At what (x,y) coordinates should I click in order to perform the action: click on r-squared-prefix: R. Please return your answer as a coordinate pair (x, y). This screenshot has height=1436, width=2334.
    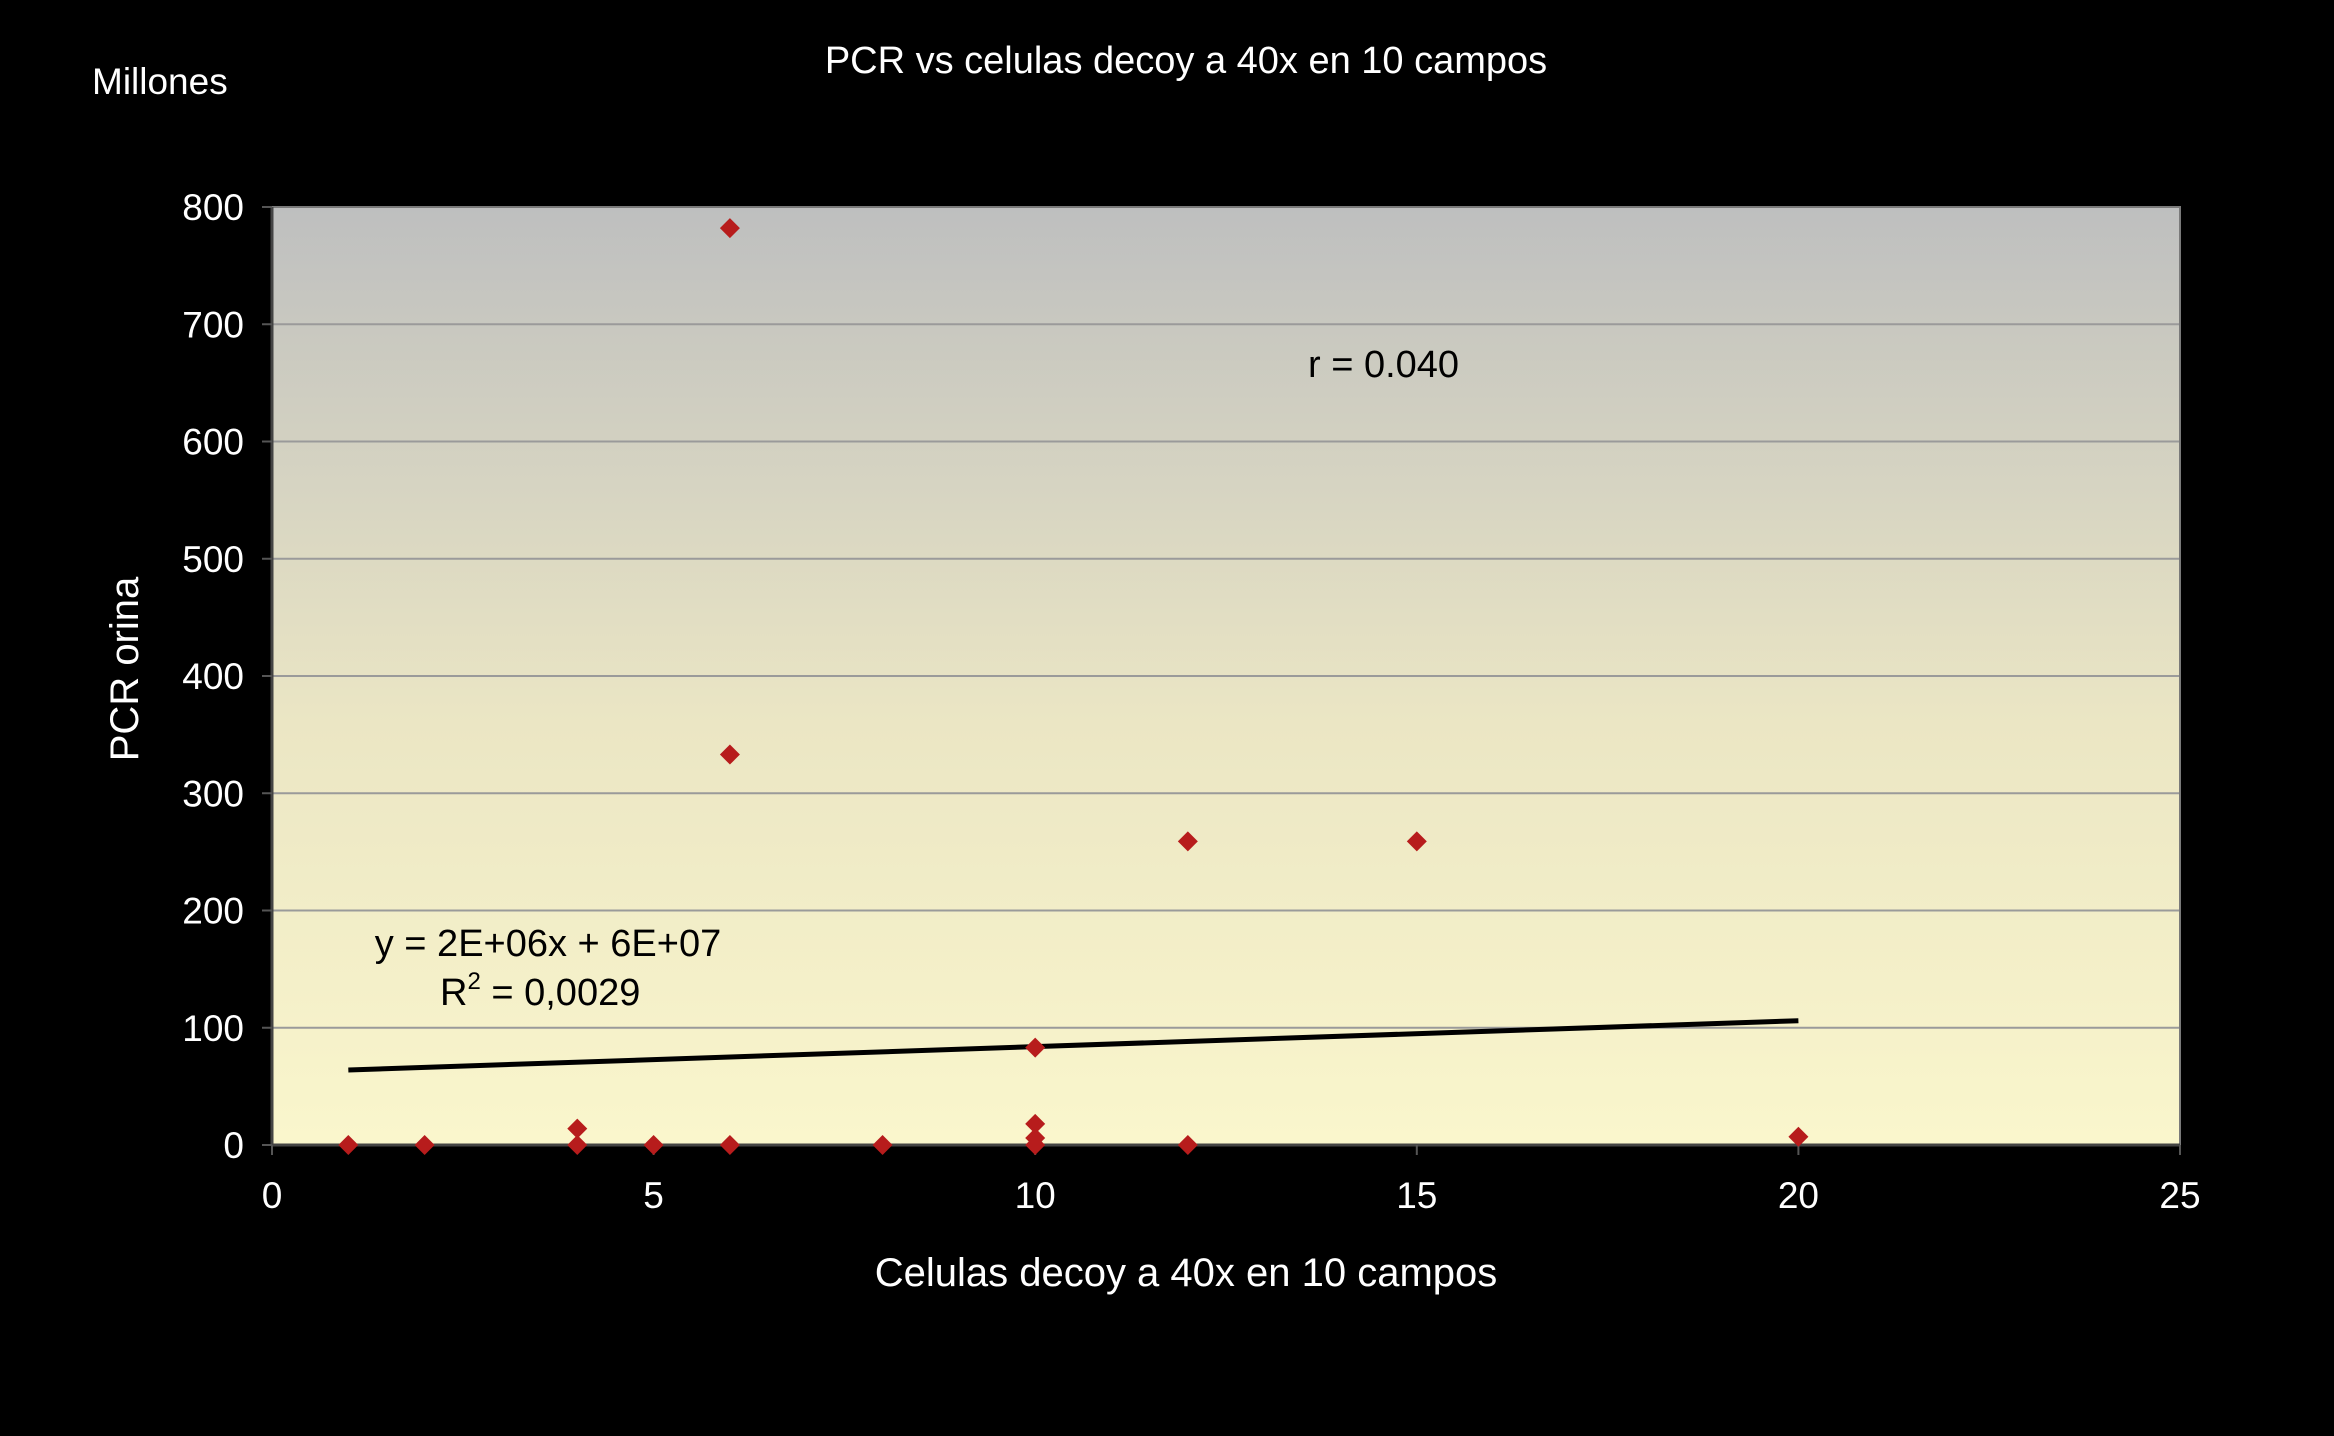
    Looking at the image, I should click on (453, 993).